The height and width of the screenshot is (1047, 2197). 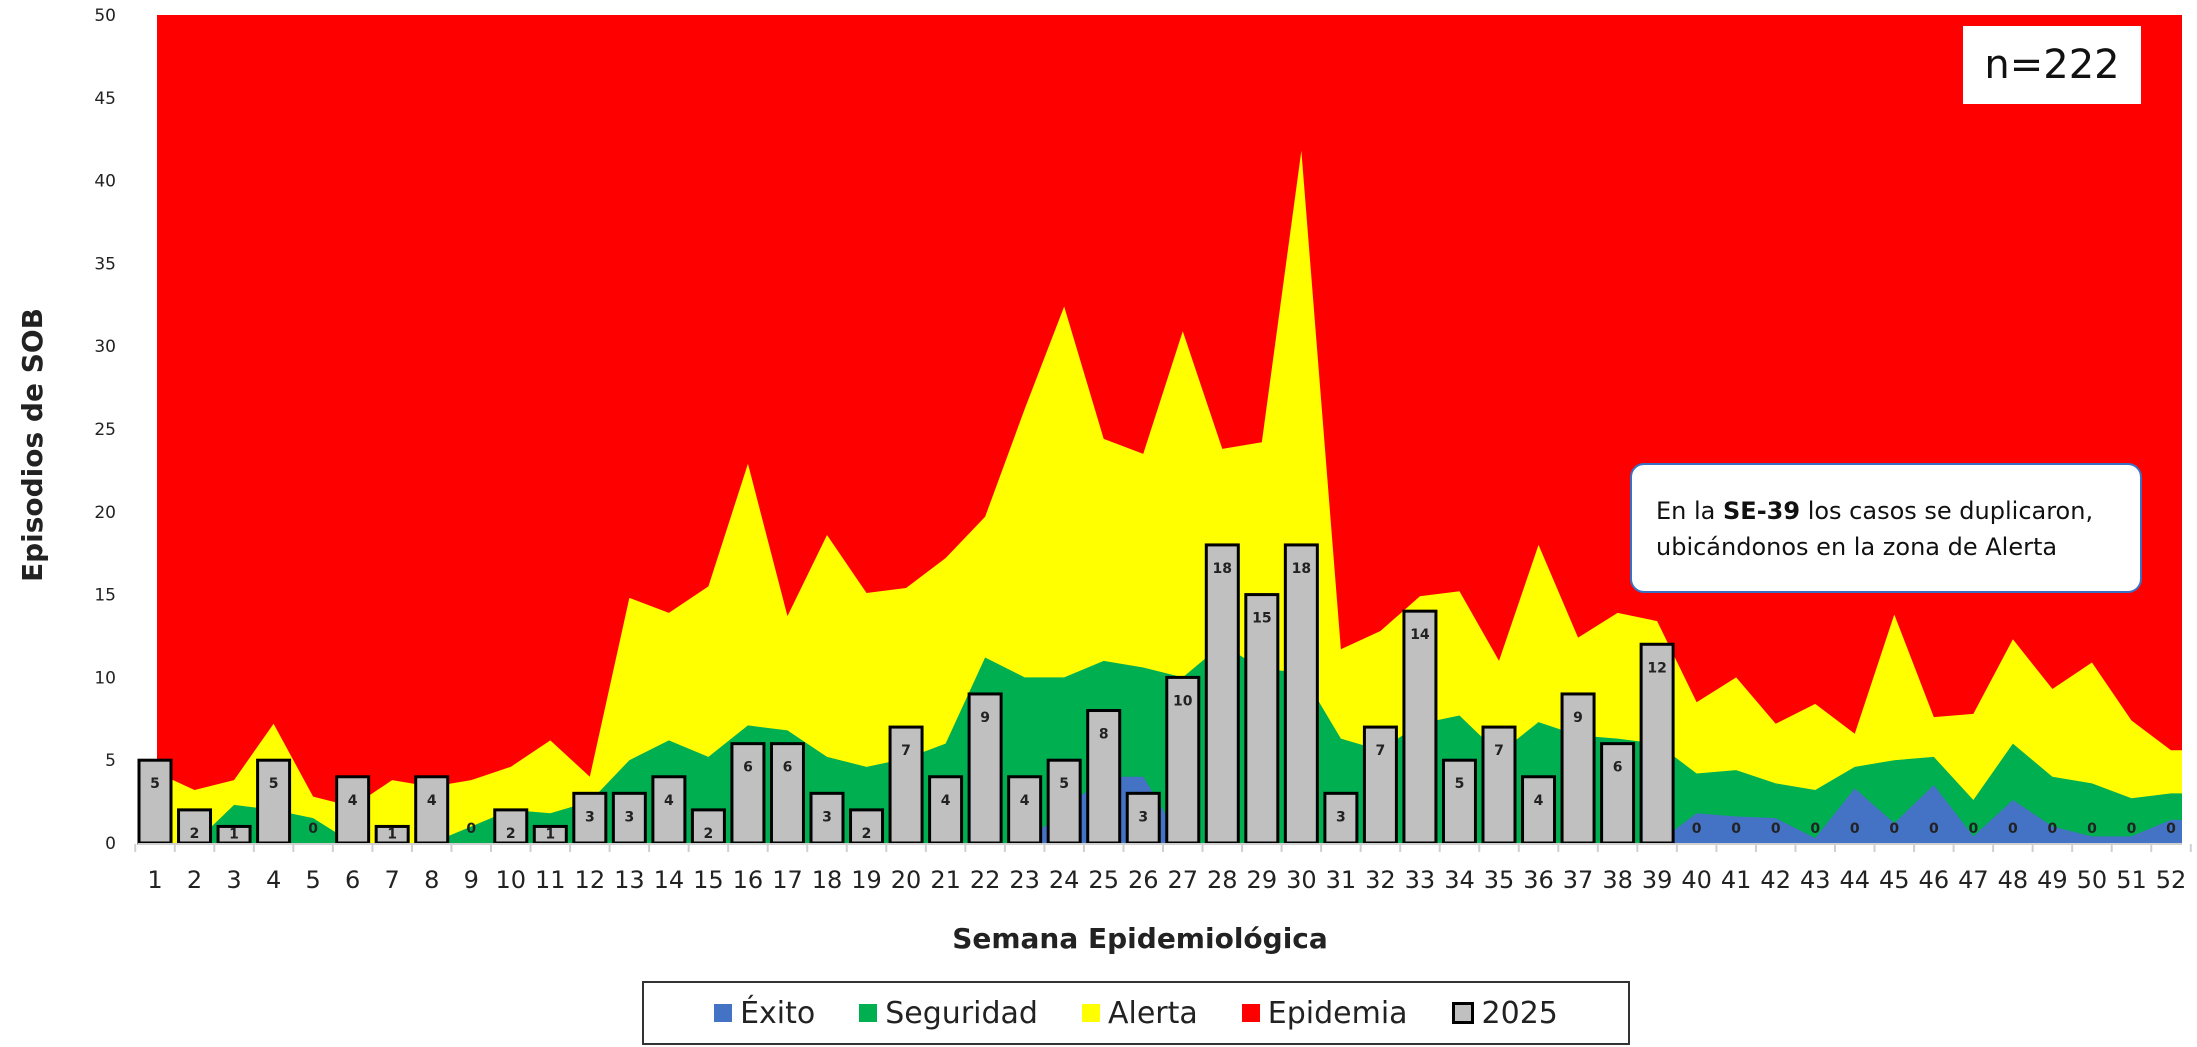 I want to click on legend: Éxito Seguridad Alerta Epidemia 2025, so click(x=1136, y=1013).